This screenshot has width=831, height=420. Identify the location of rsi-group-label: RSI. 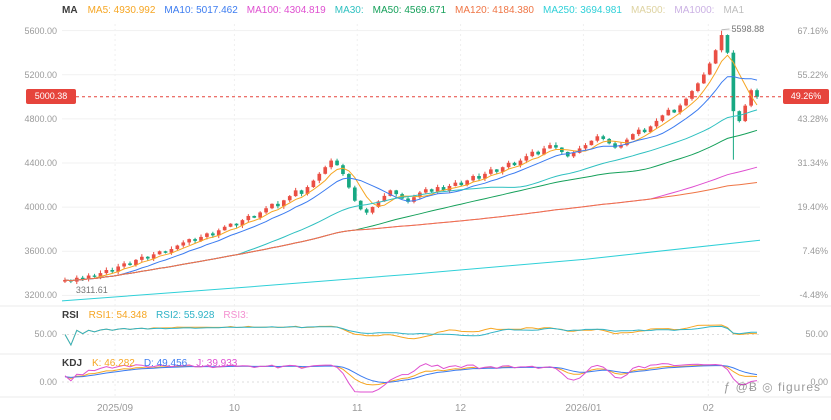
(70, 315).